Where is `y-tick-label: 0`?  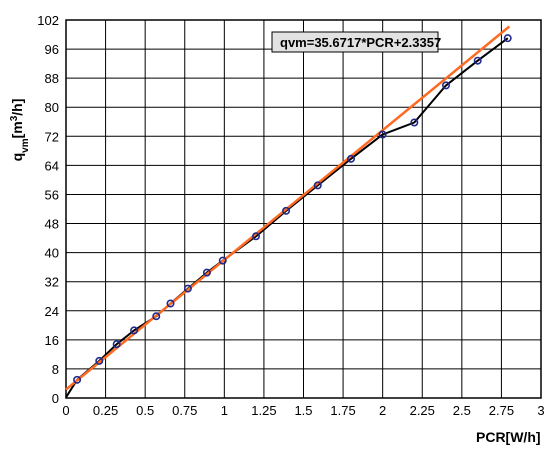 y-tick-label: 0 is located at coordinates (55, 398).